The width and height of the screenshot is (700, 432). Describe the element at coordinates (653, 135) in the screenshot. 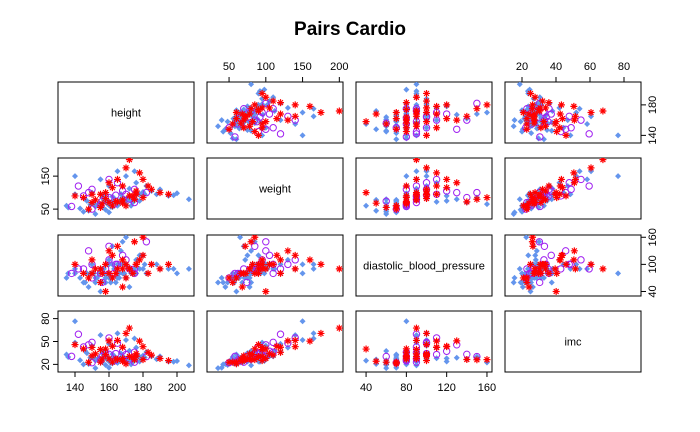

I see `tick-label-right-height-0: 140` at that location.